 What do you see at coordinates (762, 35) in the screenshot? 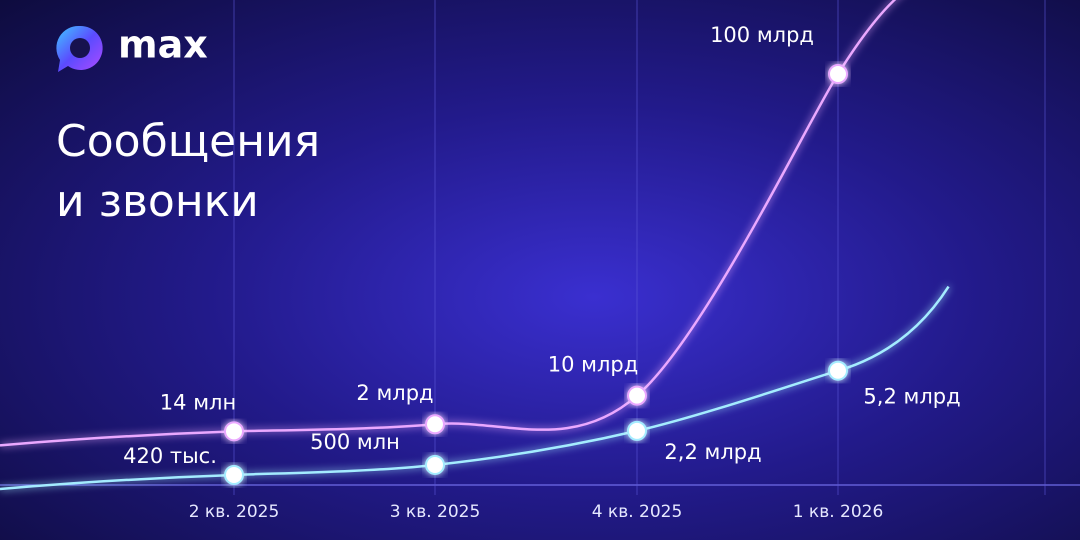
I see `data-label: 100 млрд` at bounding box center [762, 35].